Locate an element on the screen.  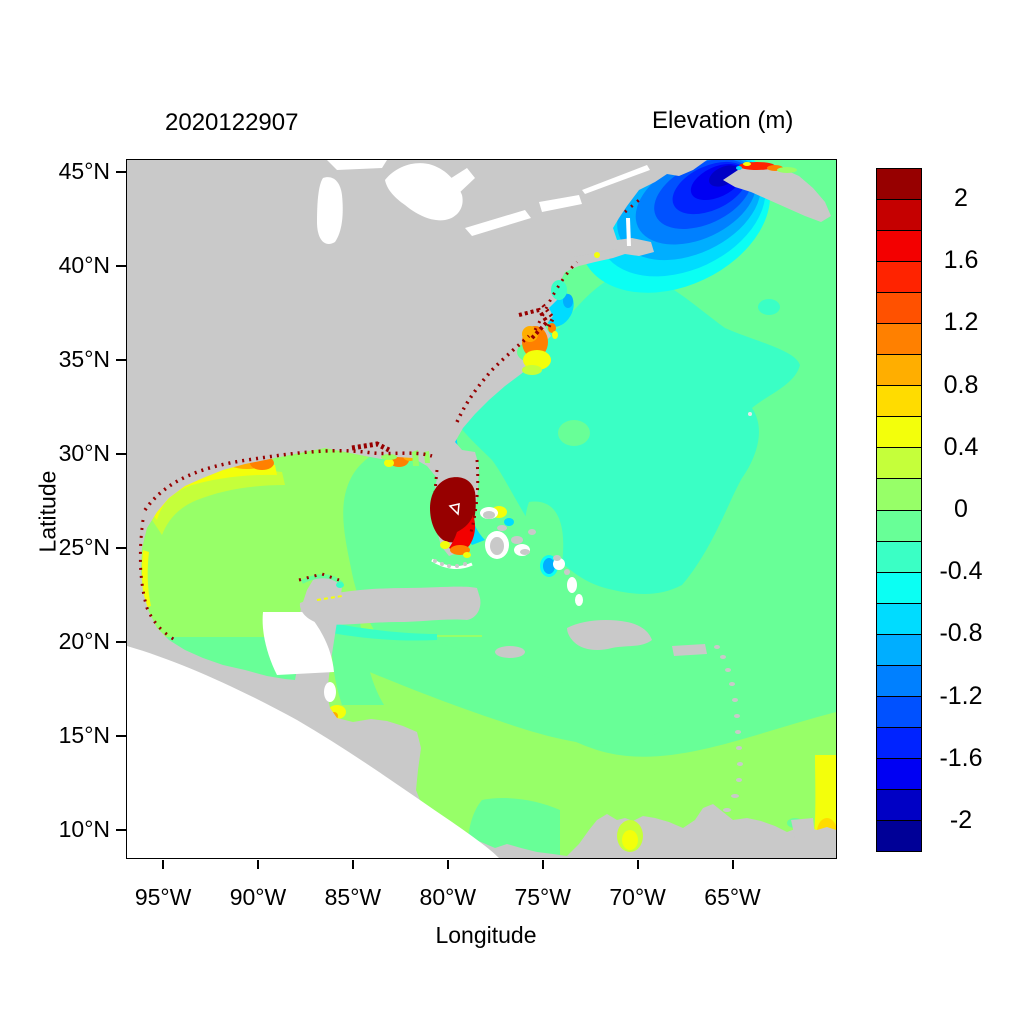
colorbar-tick-label: 1.6 is located at coordinates (961, 260).